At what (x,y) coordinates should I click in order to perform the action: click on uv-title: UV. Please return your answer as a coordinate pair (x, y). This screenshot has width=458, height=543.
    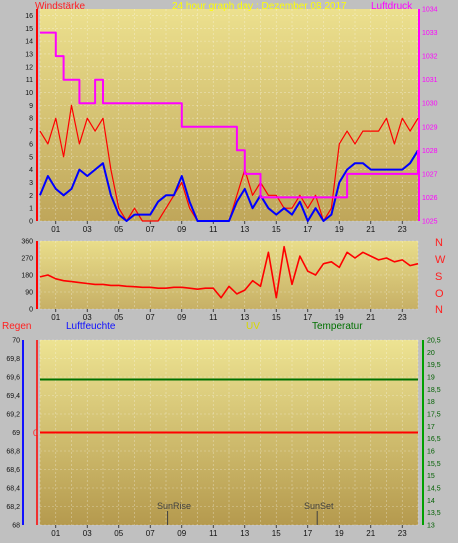
    Looking at the image, I should click on (253, 326).